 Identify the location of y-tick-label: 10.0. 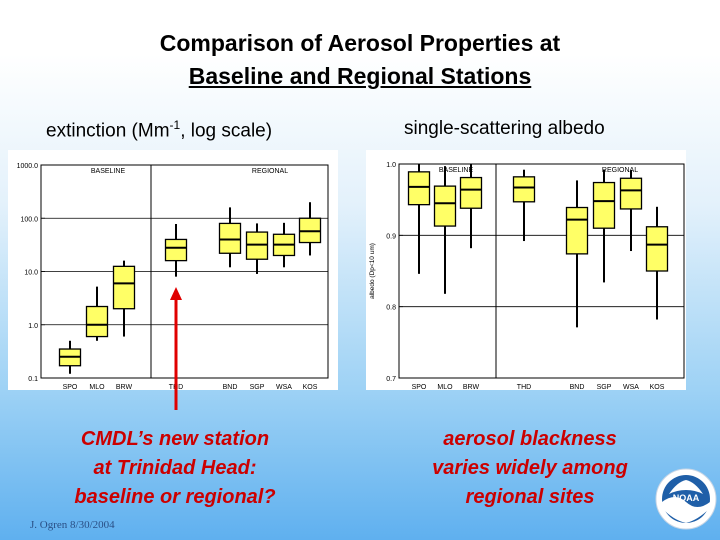
(31, 273).